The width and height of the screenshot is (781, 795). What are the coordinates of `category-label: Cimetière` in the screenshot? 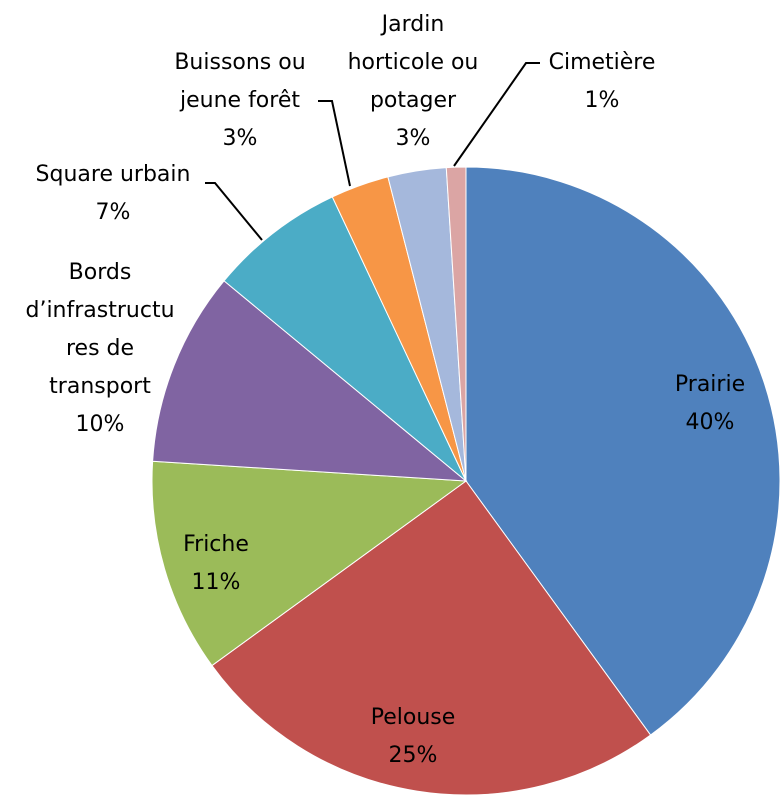 It's located at (602, 62).